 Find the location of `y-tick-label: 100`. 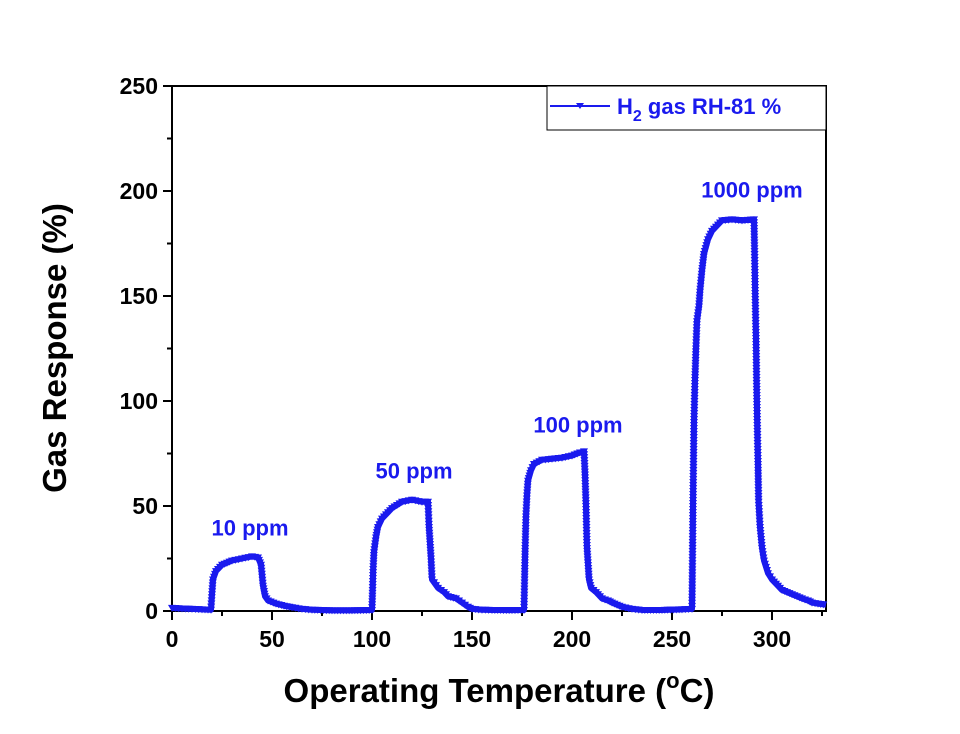

y-tick-label: 100 is located at coordinates (139, 401).